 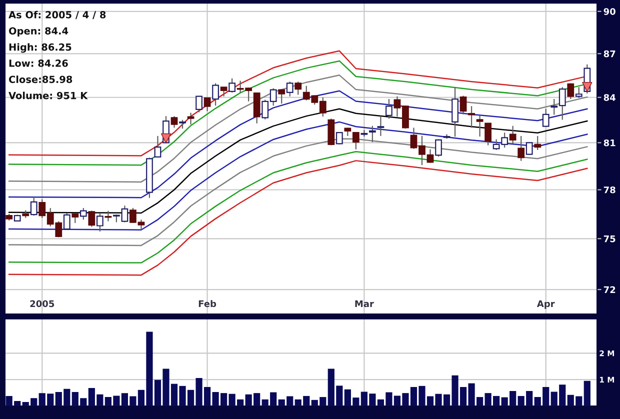 I want to click on y-tick-label: 90, so click(x=610, y=11).